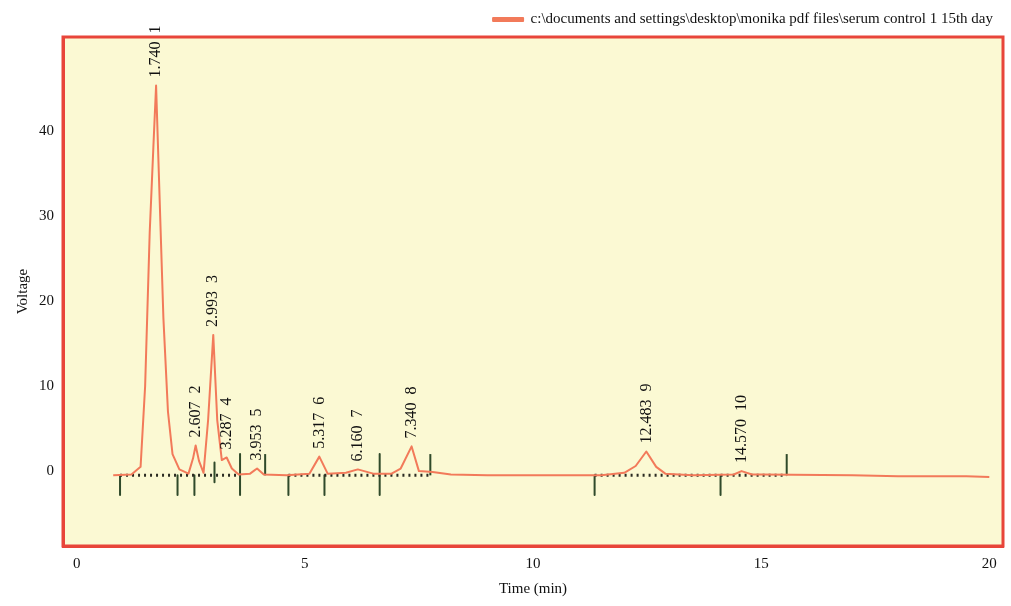 This screenshot has width=1011, height=606. What do you see at coordinates (46, 129) in the screenshot?
I see `y-tick-label: 40` at bounding box center [46, 129].